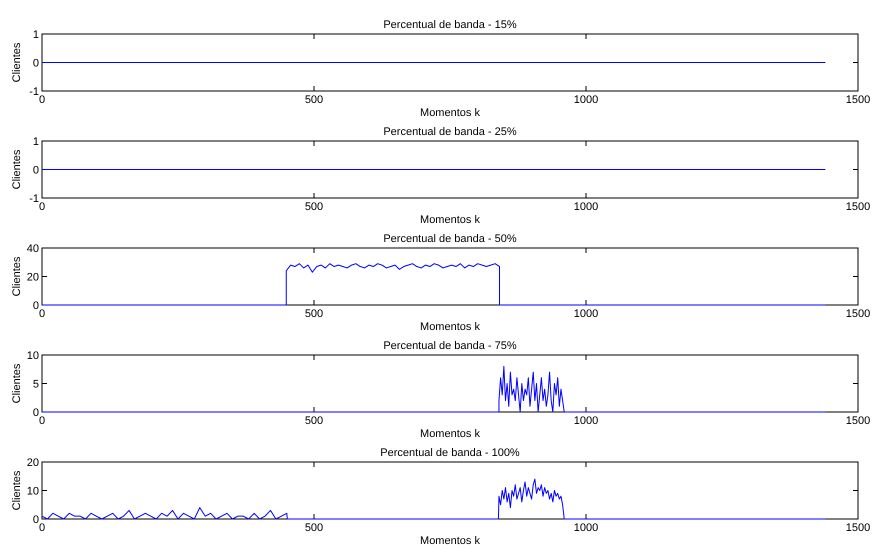 This screenshot has height=557, width=882. I want to click on y-tick-label: 5, so click(35, 384).